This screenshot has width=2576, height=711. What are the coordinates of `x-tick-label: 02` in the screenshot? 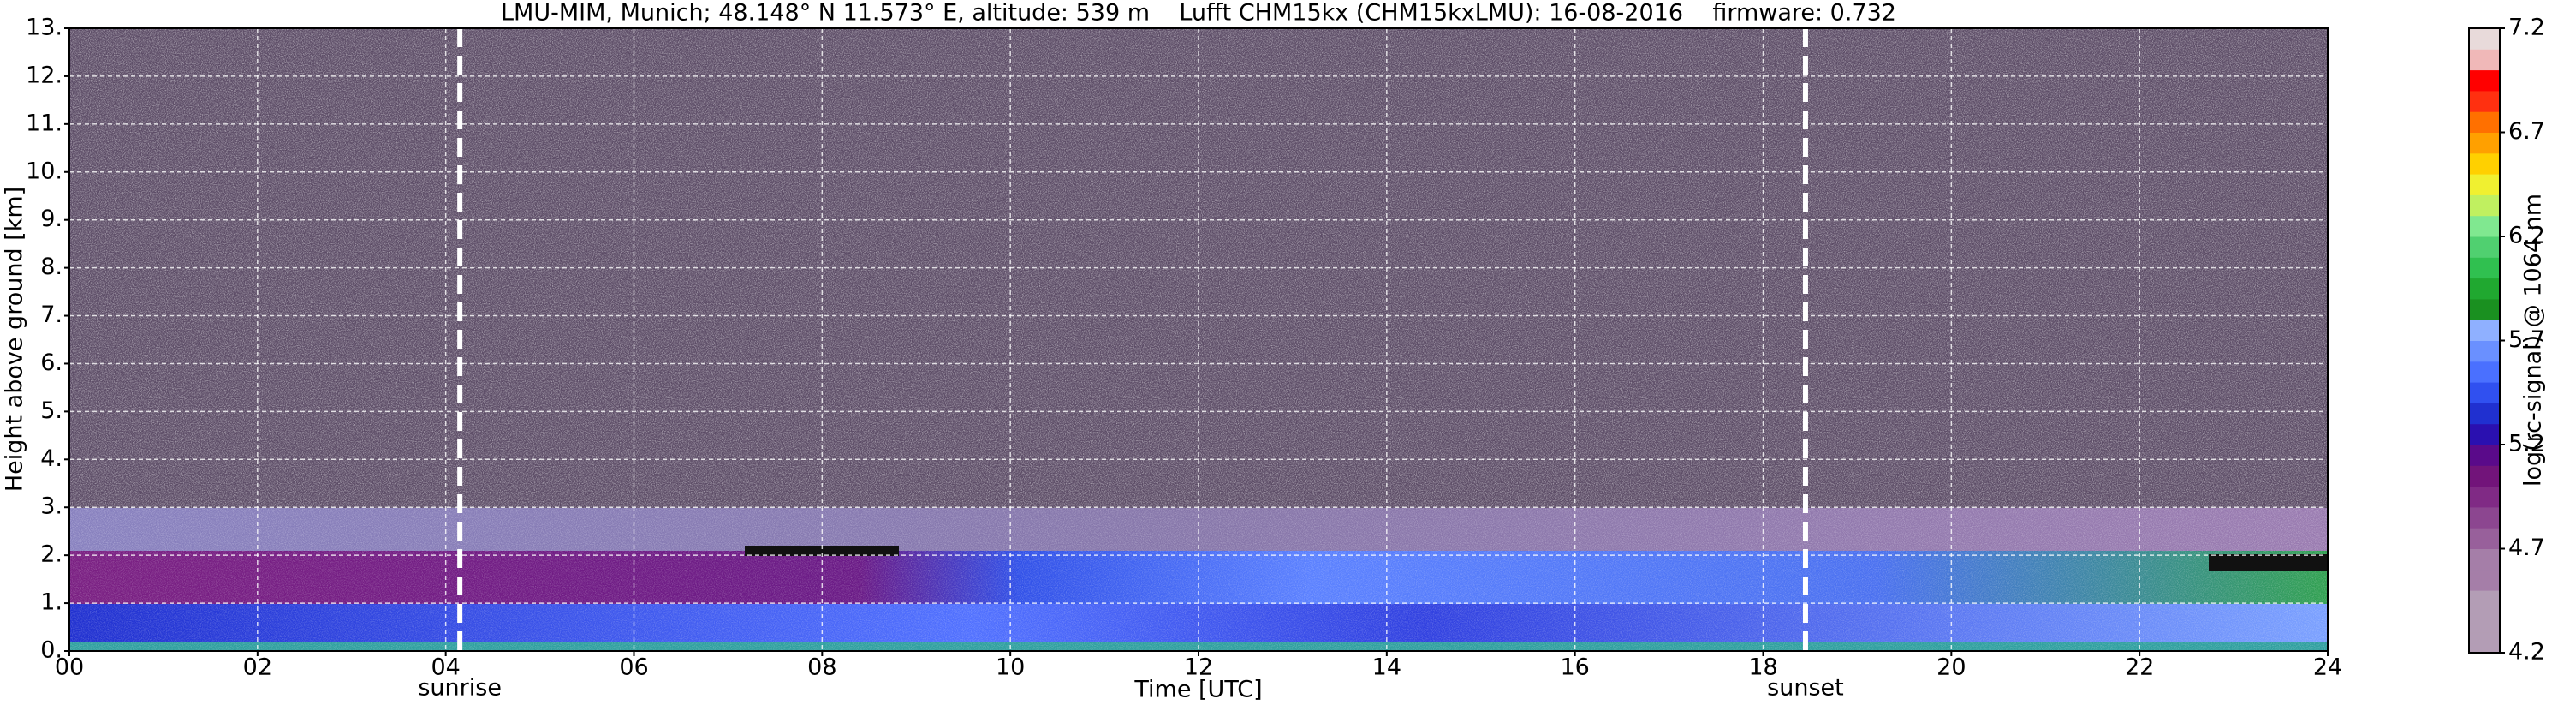 It's located at (257, 667).